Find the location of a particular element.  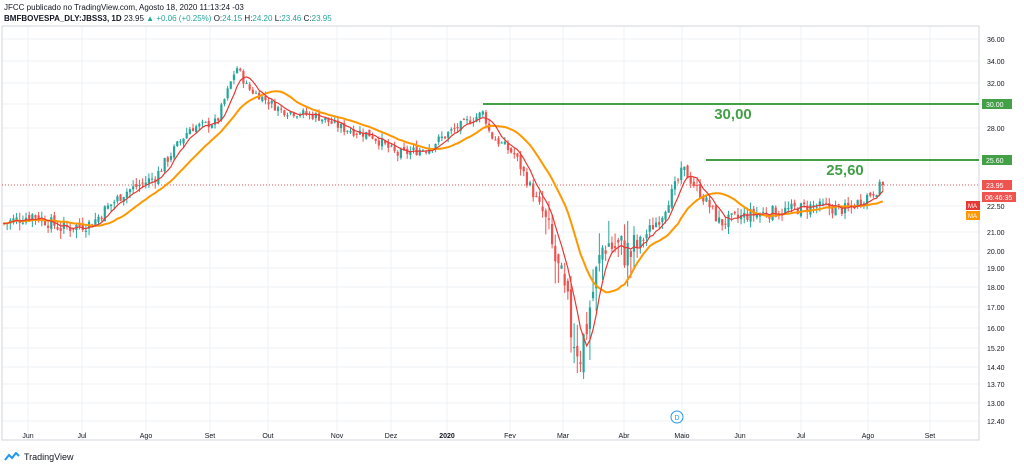

x-tick-label: Set is located at coordinates (210, 436).